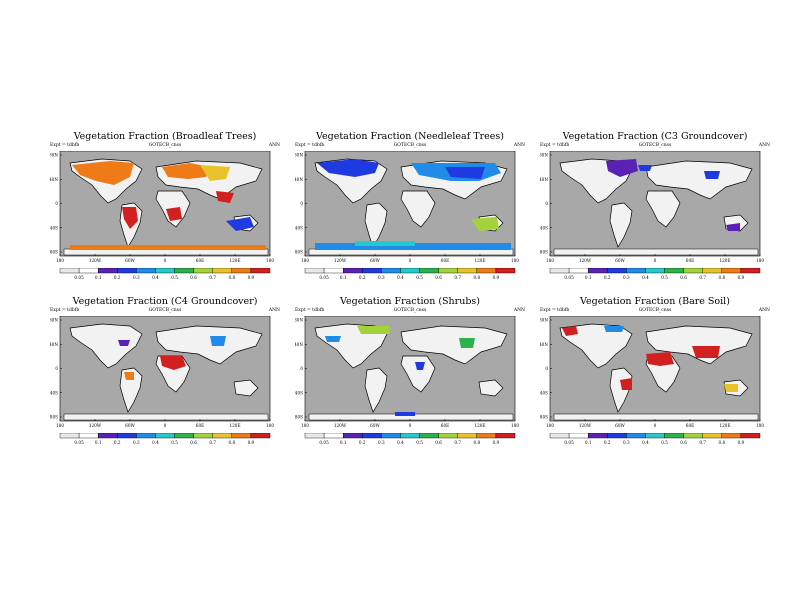 The height and width of the screenshot is (600, 800). What do you see at coordinates (165, 274) in the screenshot?
I see `colorbar: 0.05 0.1 0.2 0.3 0.4 0.5 0.6 0.7 0.8 0.9` at bounding box center [165, 274].